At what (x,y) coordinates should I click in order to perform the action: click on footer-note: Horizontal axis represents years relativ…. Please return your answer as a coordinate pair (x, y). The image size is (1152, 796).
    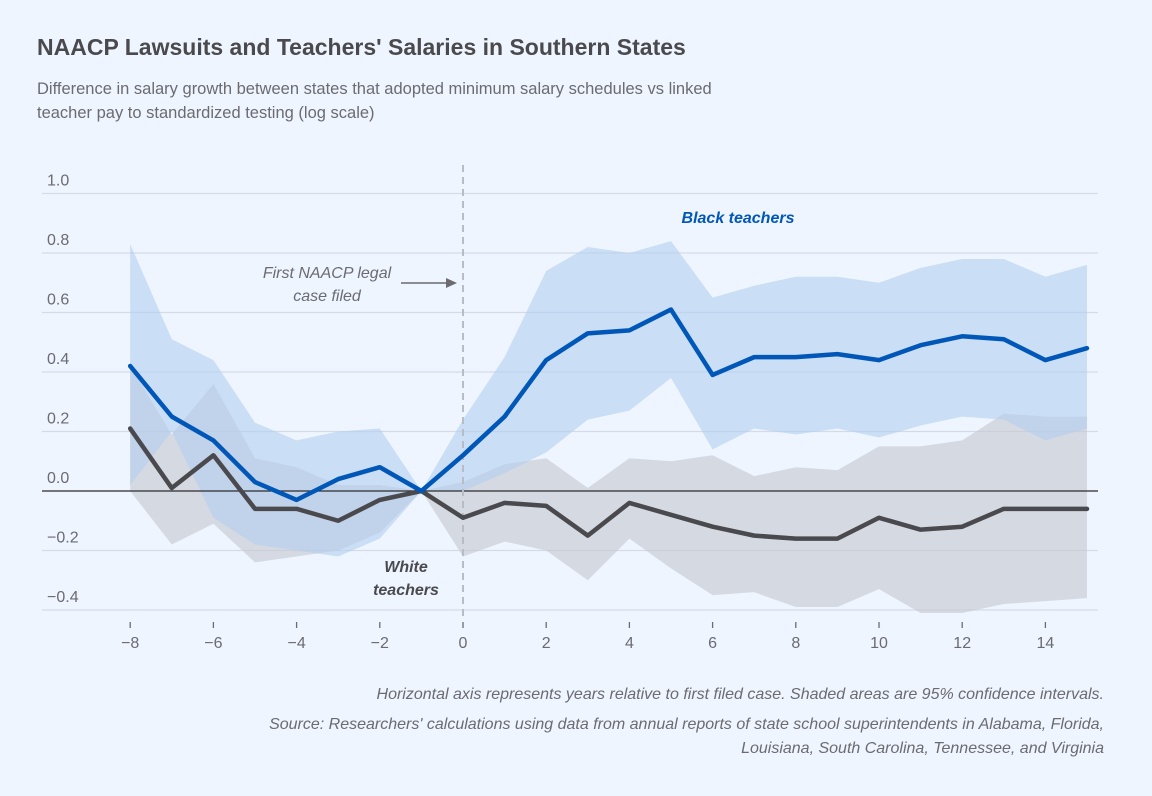
    Looking at the image, I should click on (740, 694).